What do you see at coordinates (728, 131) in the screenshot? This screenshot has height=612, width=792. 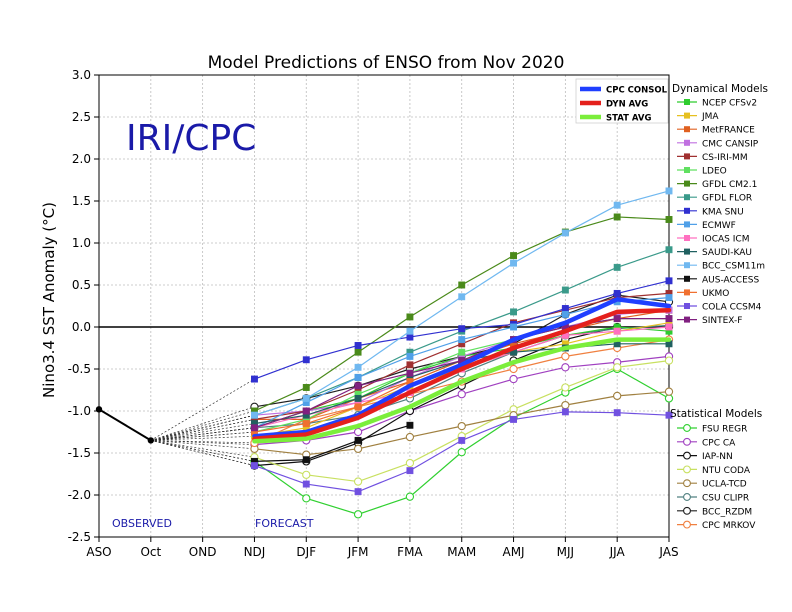 I see `dynamical-legend-label: MetFRANCE` at bounding box center [728, 131].